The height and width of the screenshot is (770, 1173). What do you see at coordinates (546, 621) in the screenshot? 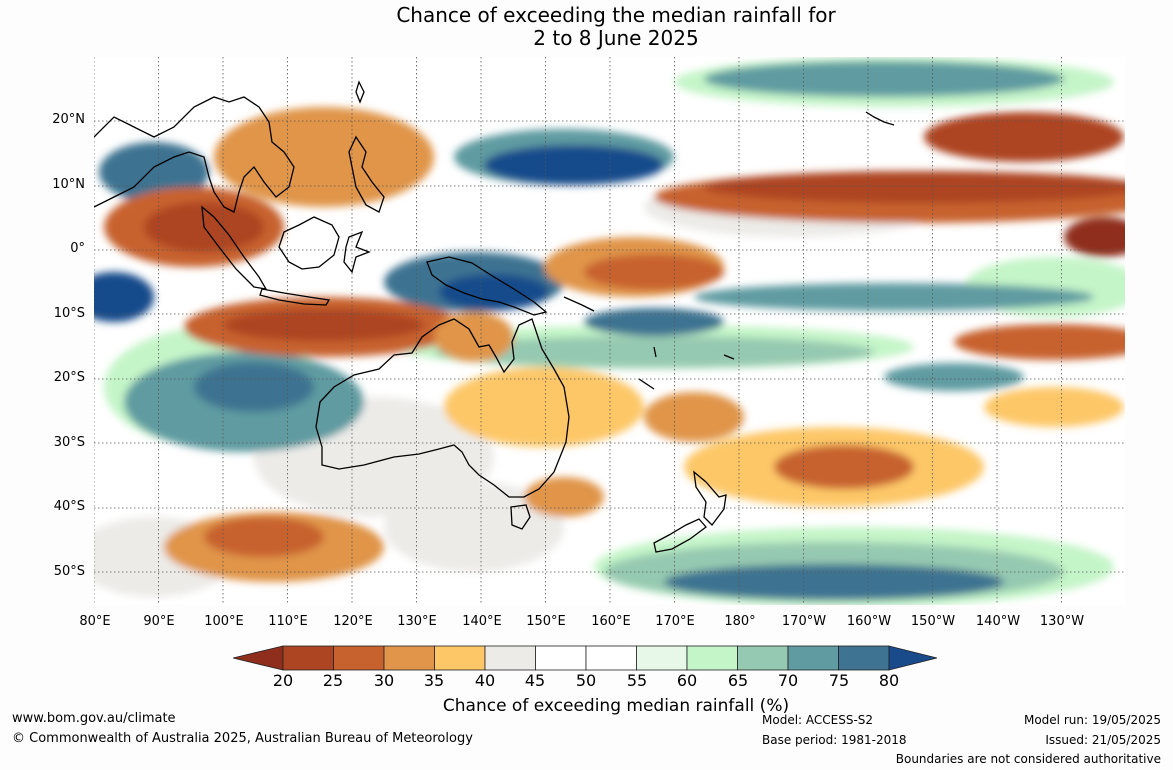
I see `lon-label-150e: 150°E` at bounding box center [546, 621].